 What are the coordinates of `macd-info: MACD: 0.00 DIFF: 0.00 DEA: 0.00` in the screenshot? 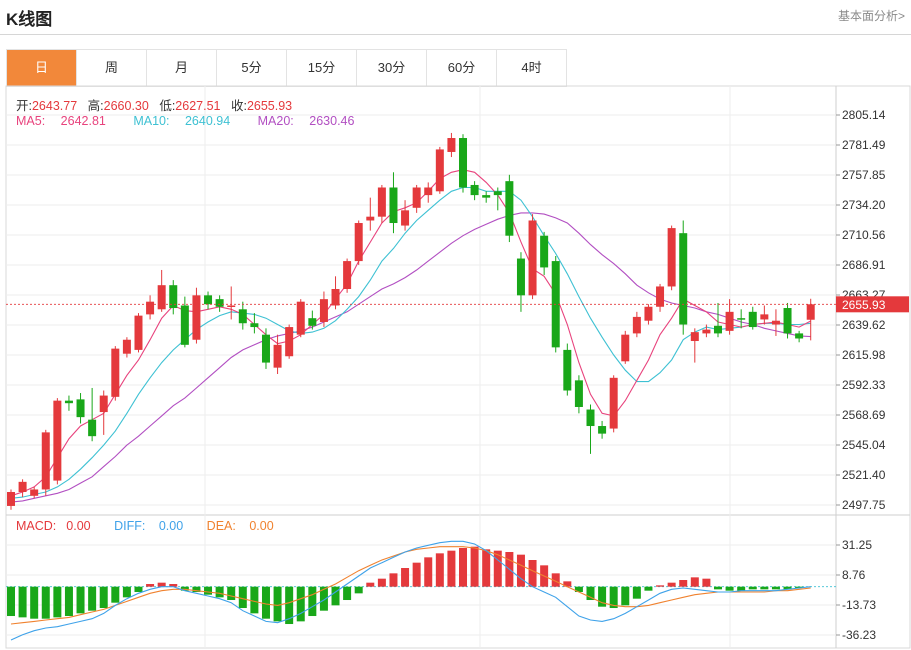 It's located at (155, 526).